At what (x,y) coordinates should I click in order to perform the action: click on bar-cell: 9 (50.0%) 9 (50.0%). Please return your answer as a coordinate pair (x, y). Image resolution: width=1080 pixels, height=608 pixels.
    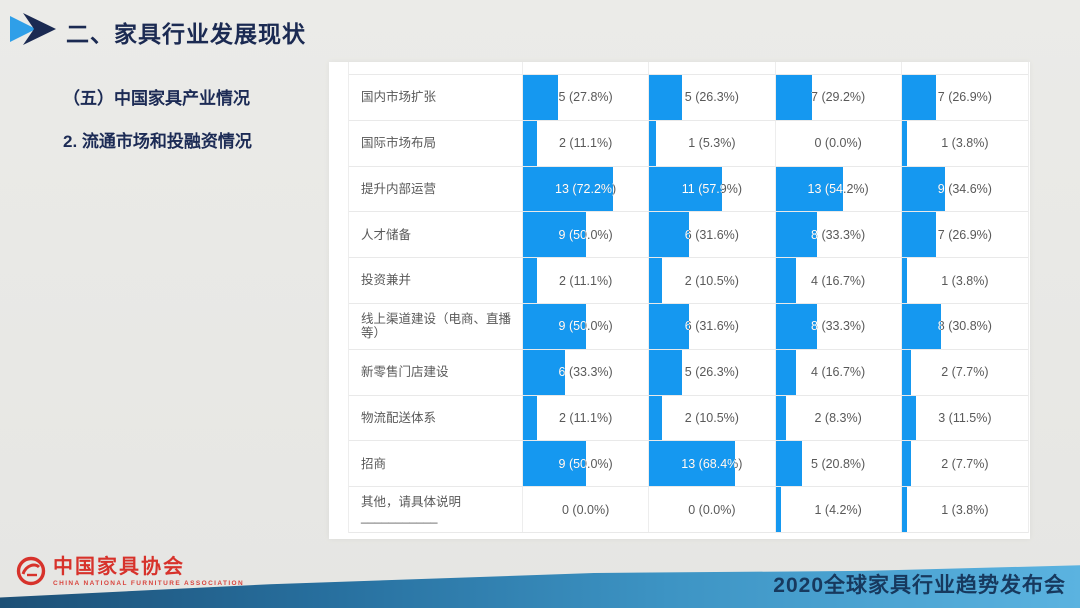
    Looking at the image, I should click on (586, 464).